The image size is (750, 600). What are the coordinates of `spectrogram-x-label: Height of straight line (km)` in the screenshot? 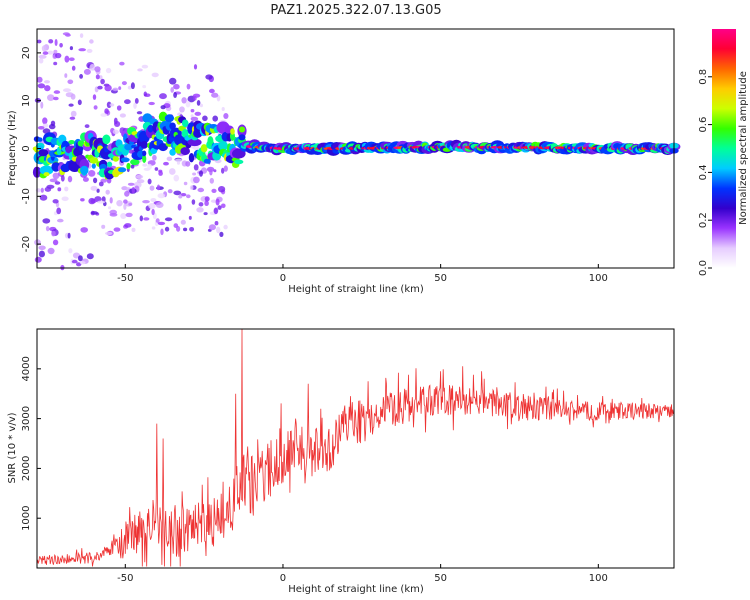 It's located at (356, 289).